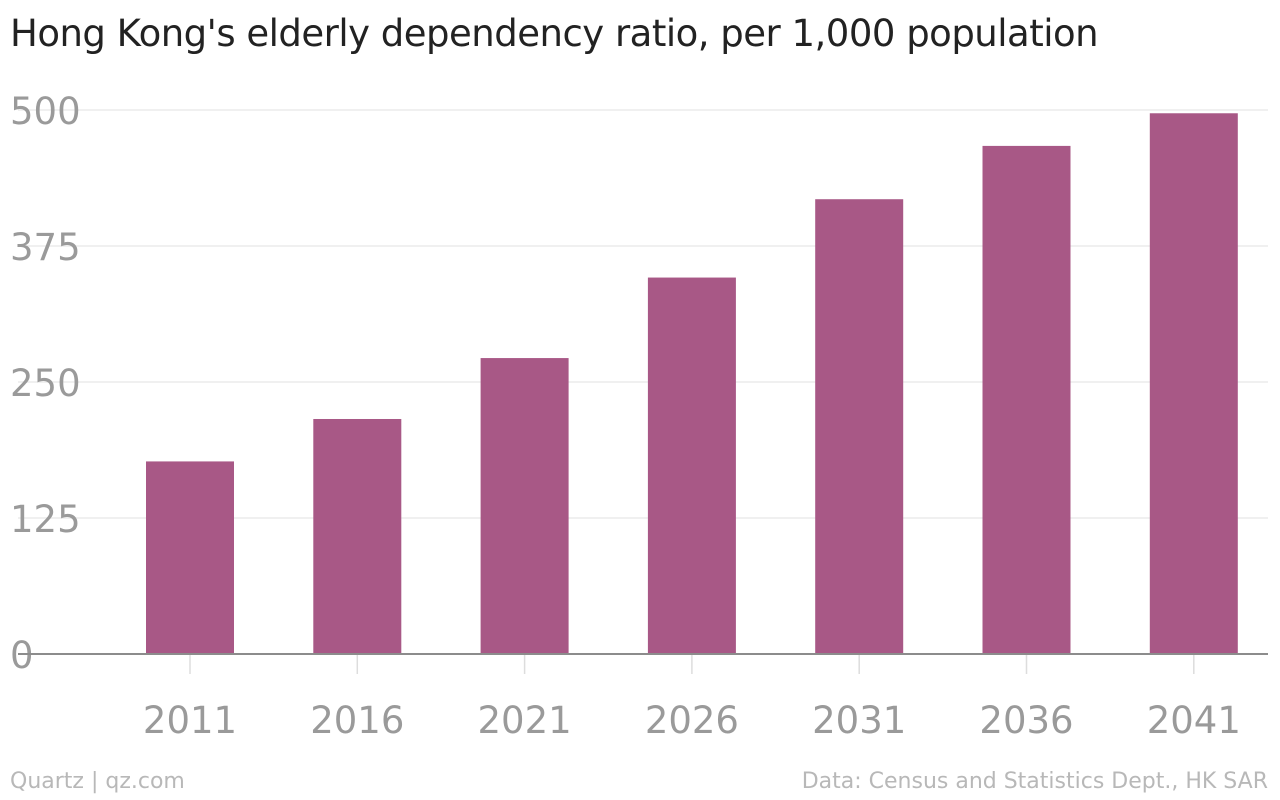 This screenshot has width=1280, height=800. What do you see at coordinates (45, 519) in the screenshot?
I see `y-tick-label: 125` at bounding box center [45, 519].